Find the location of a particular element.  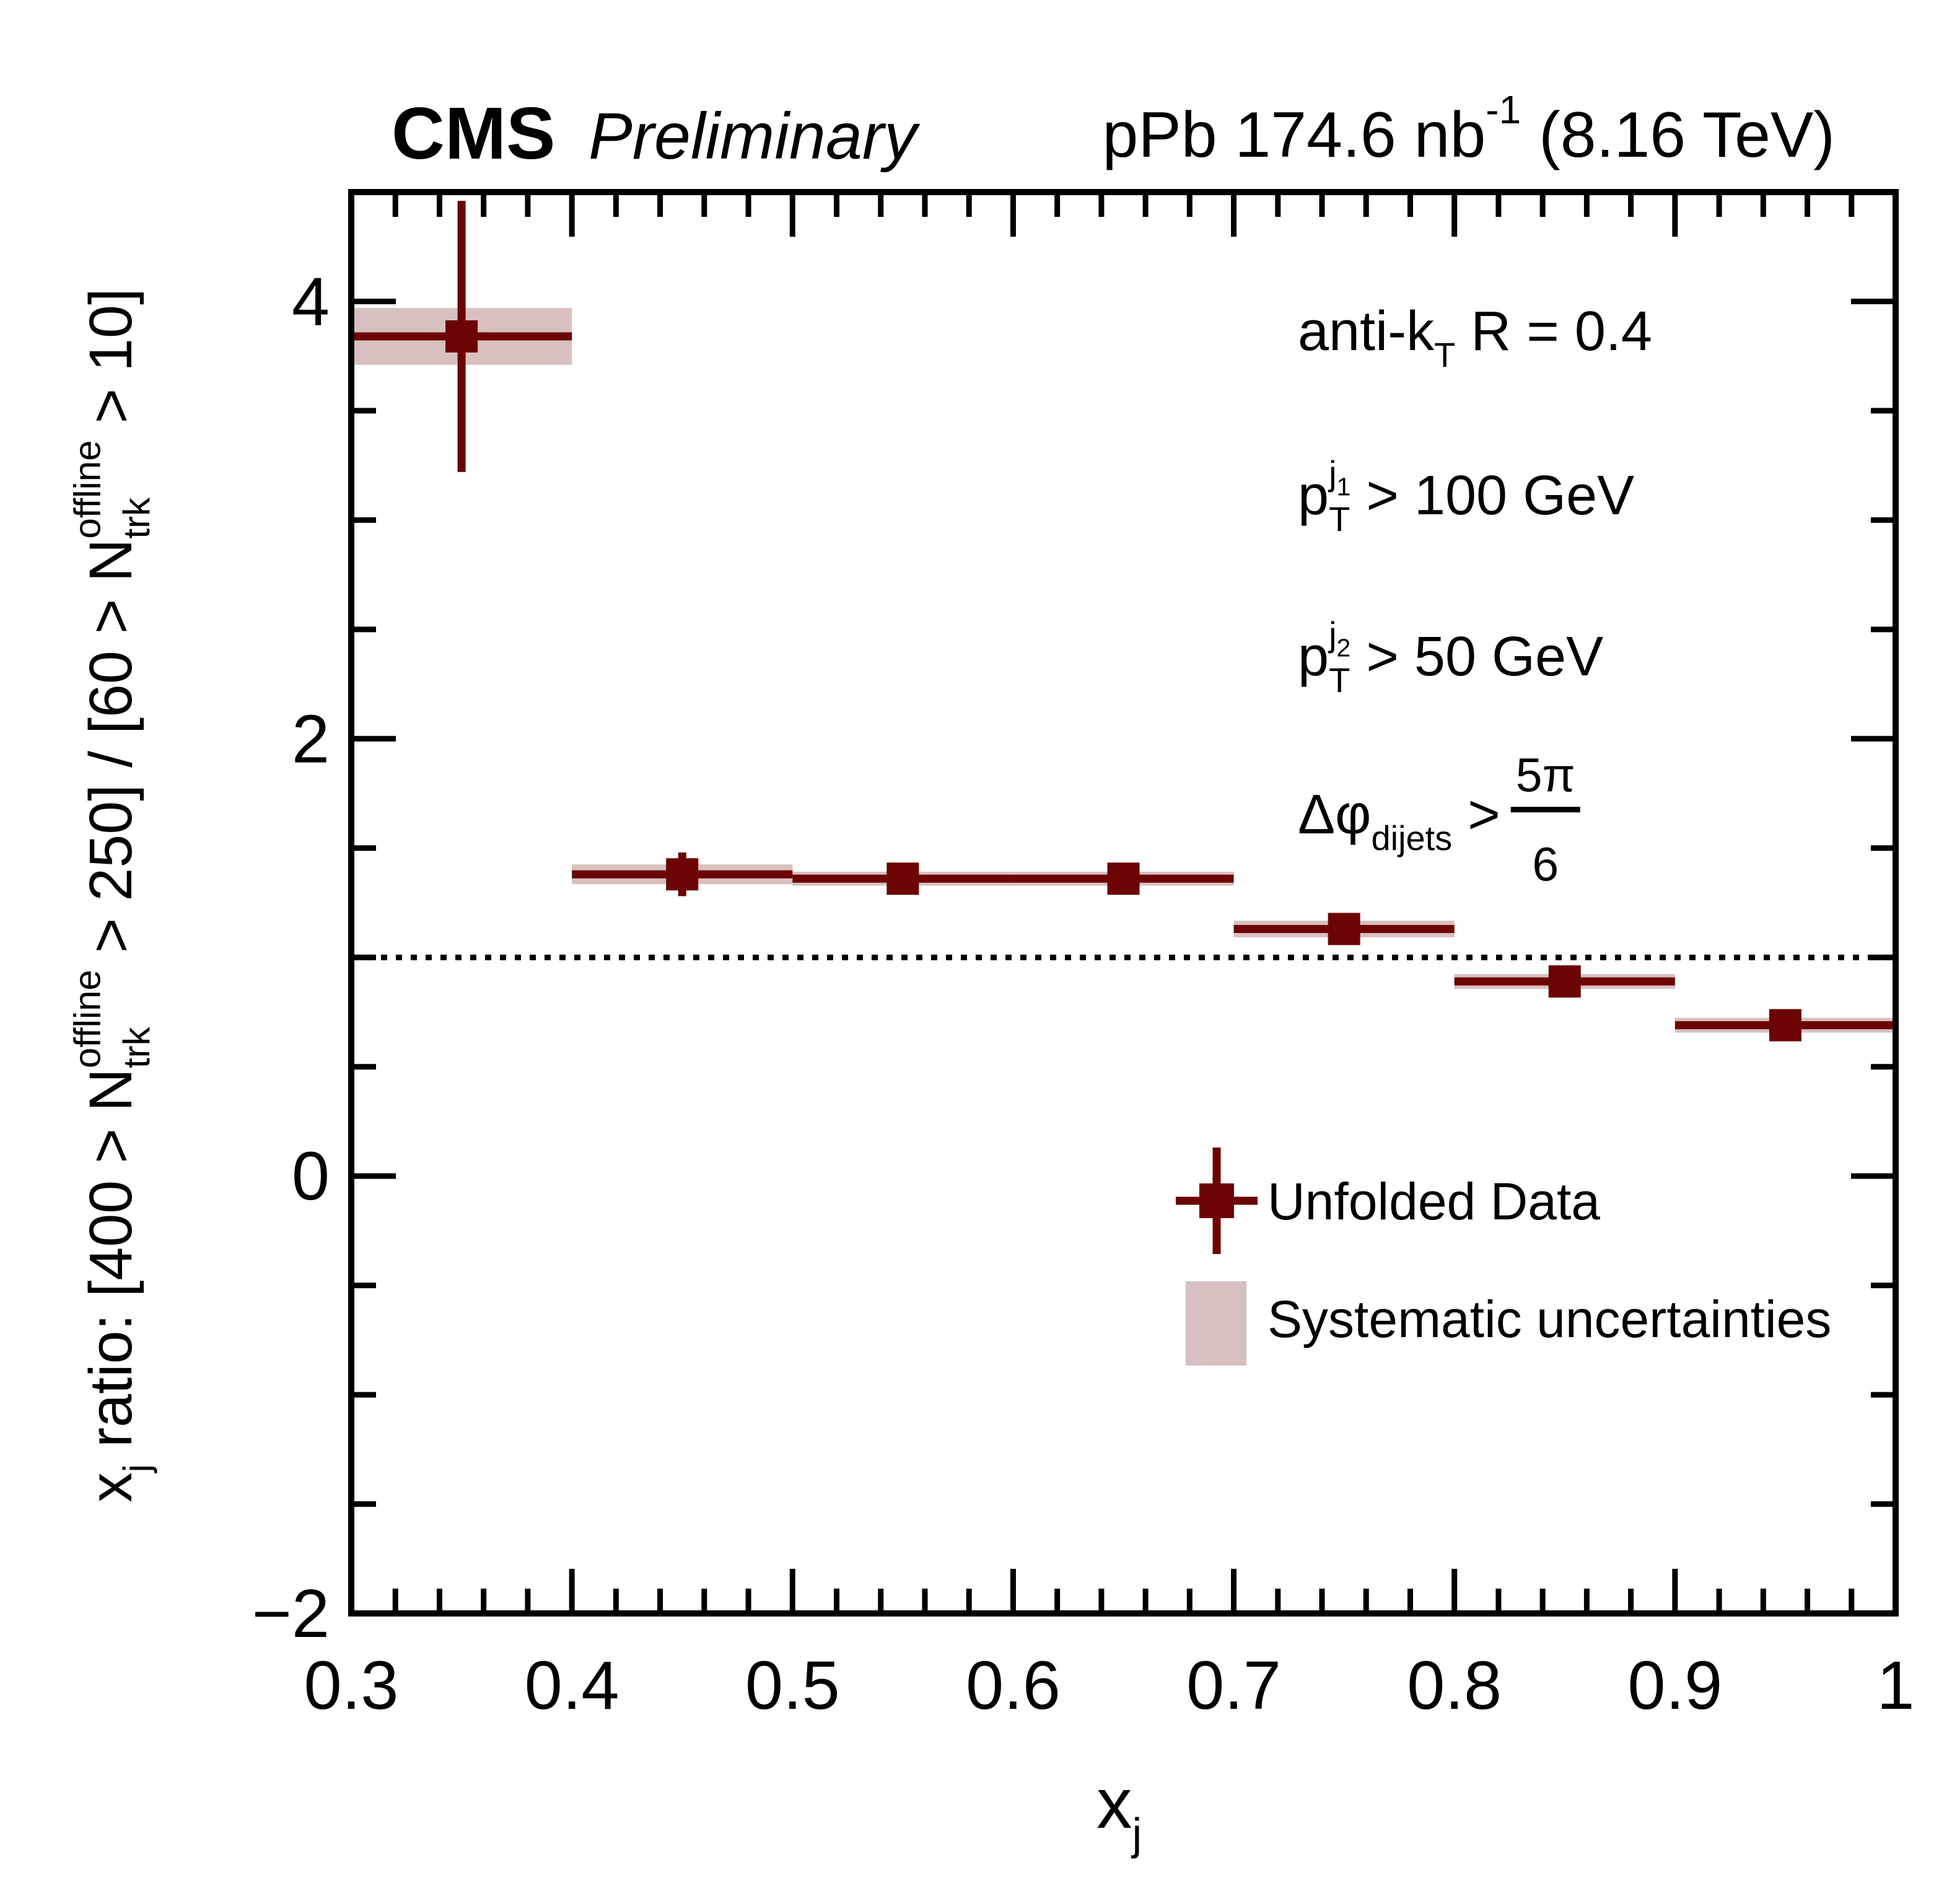

legend-band-swatch is located at coordinates (1216, 1323).